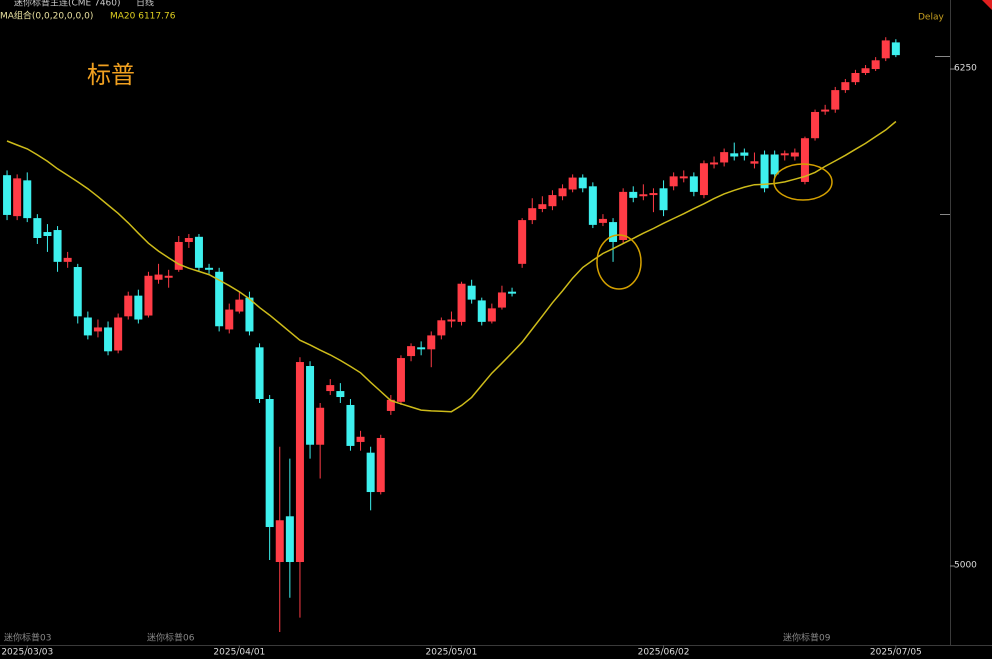  I want to click on chart-title: 标普, so click(111, 75).